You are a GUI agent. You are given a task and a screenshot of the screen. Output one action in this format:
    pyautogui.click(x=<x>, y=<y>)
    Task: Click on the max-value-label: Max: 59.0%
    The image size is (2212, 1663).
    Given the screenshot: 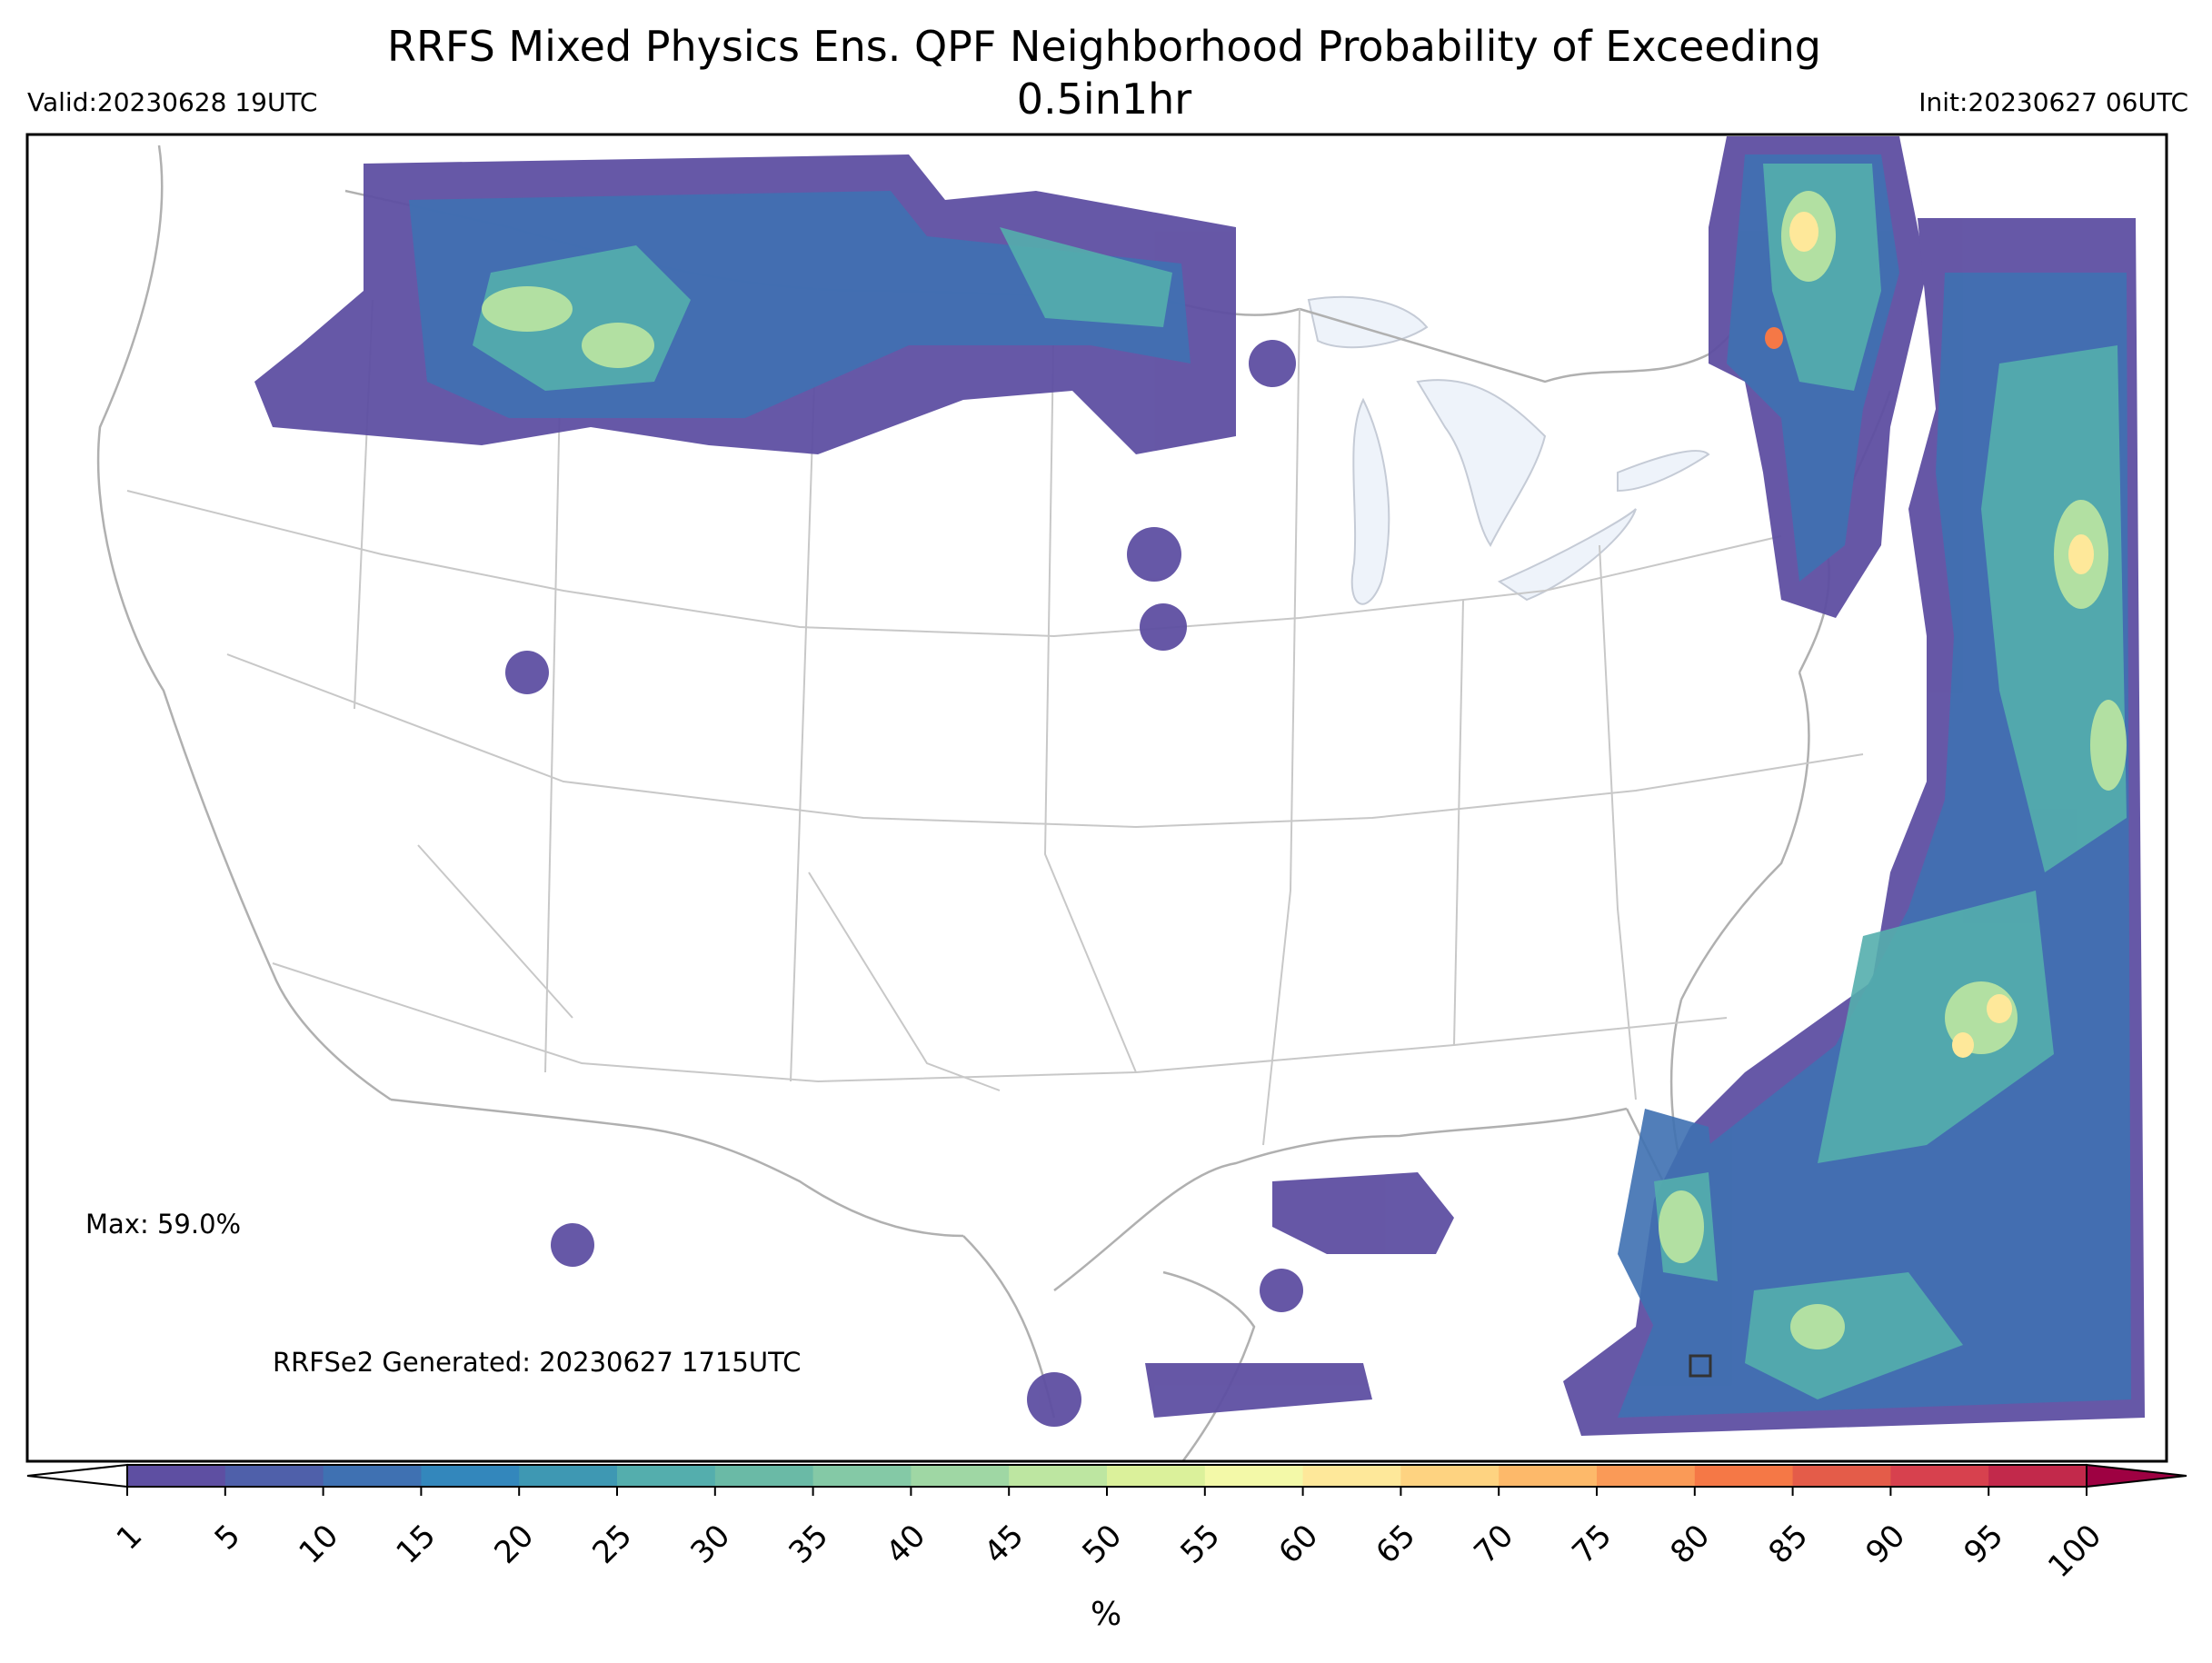 What is the action you would take?
    pyautogui.click(x=163, y=1224)
    